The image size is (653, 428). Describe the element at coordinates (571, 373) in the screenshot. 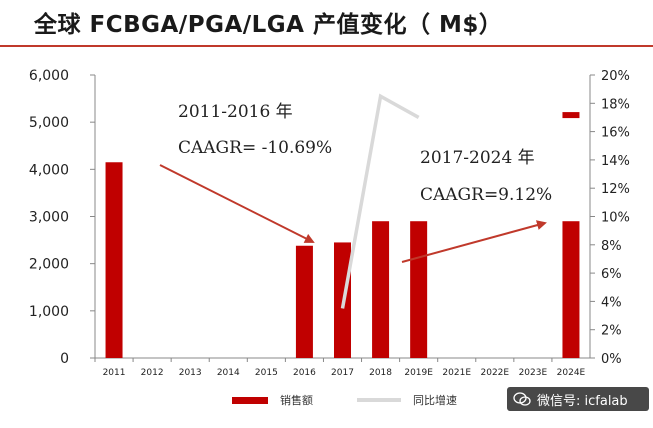

I see `x-tick-label: 2024E` at that location.